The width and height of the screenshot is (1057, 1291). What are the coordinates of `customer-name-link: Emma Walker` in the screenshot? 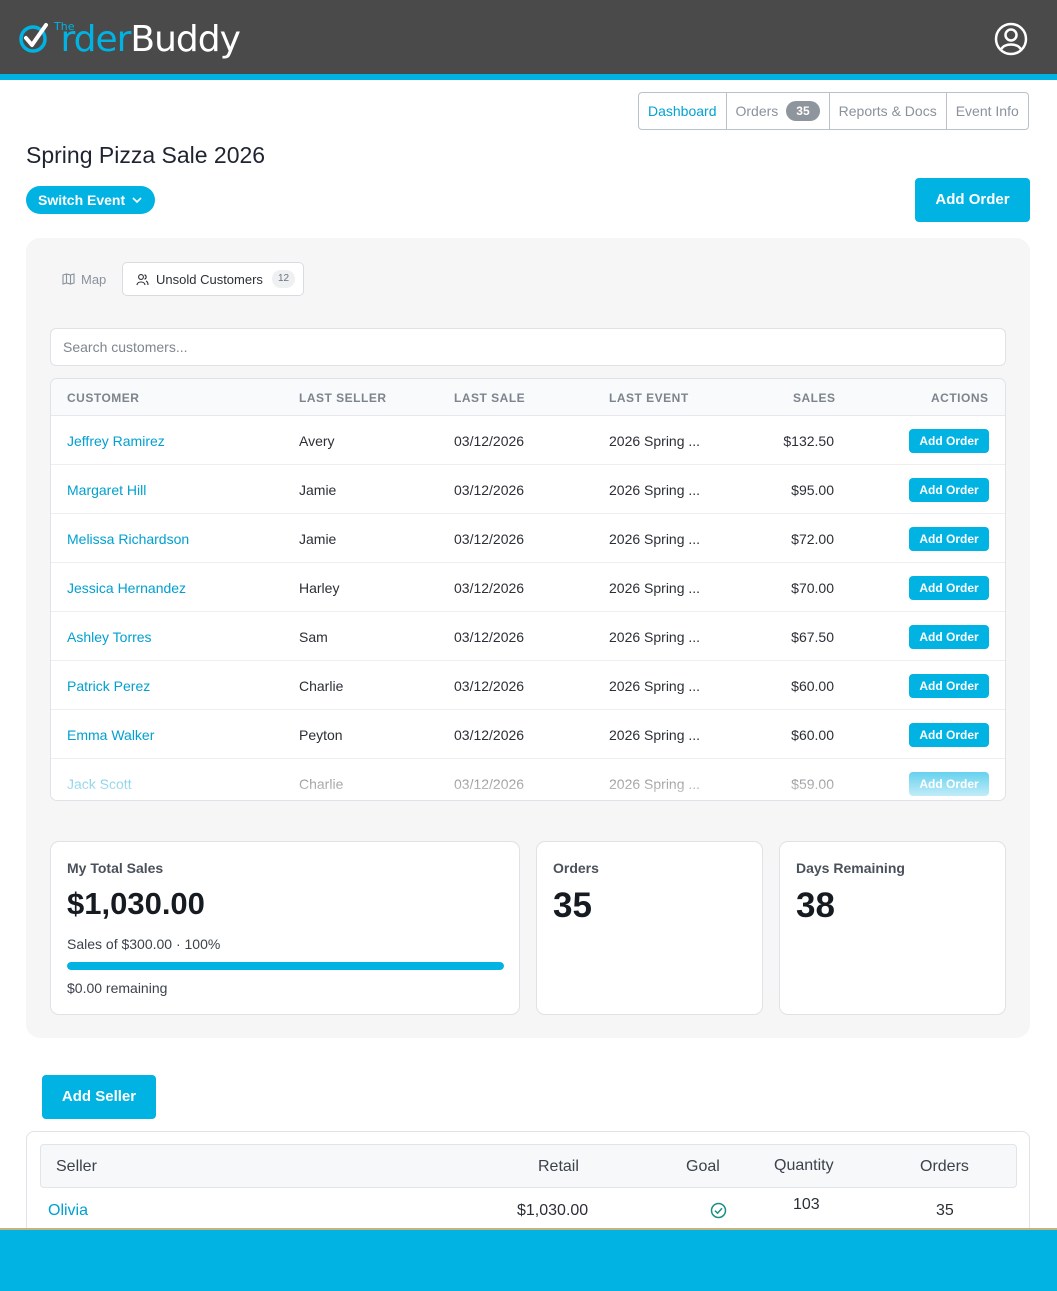 It's located at (111, 735).